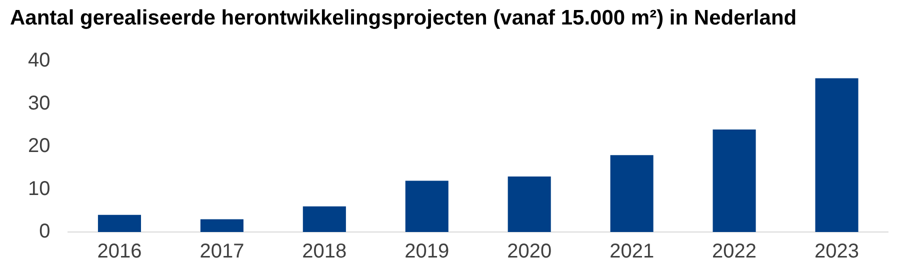 Image resolution: width=900 pixels, height=276 pixels. Describe the element at coordinates (427, 251) in the screenshot. I see `x-tick-label: 2019` at that location.